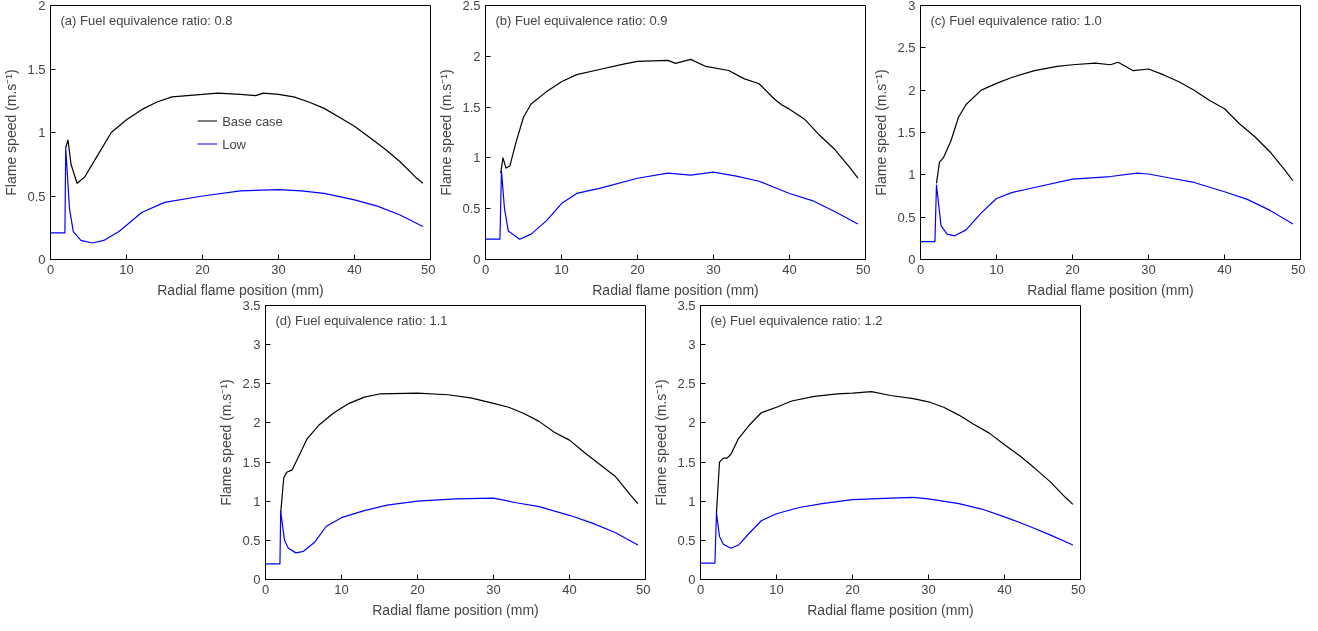 The height and width of the screenshot is (631, 1318). Describe the element at coordinates (361, 320) in the screenshot. I see `text: (d) Fuel equivalence ratio: 1.1` at that location.